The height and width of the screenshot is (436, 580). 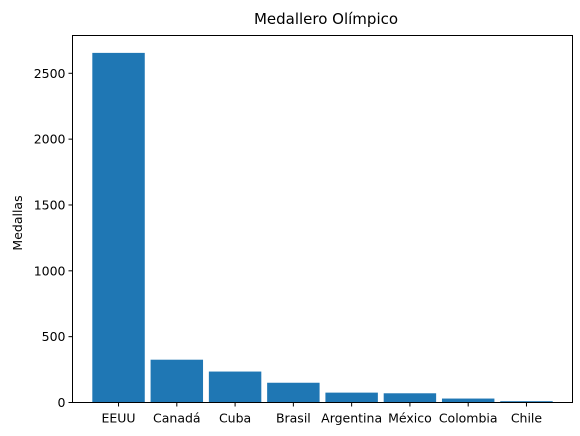 What do you see at coordinates (468, 400) in the screenshot?
I see `bar-colombia` at bounding box center [468, 400].